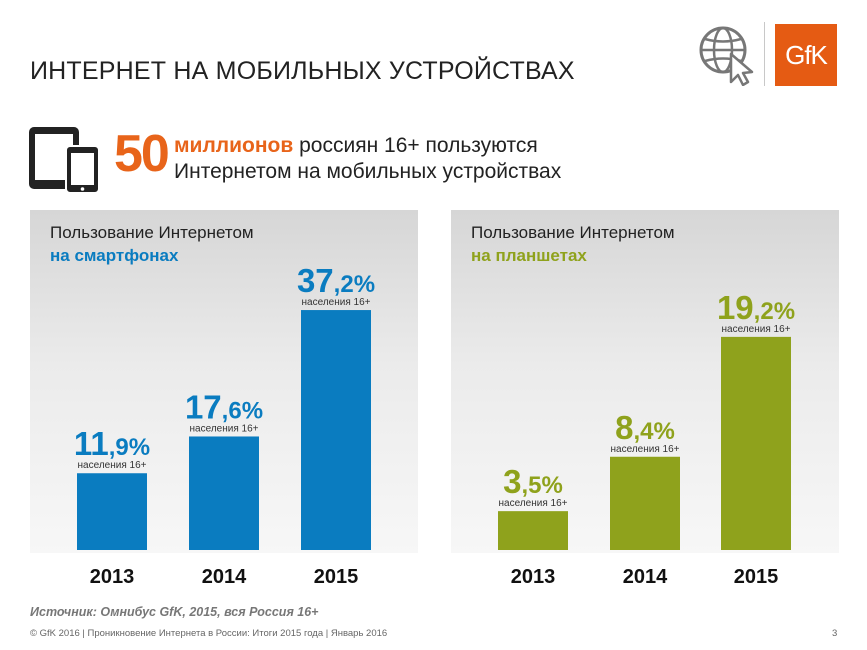 The width and height of the screenshot is (867, 650). Describe the element at coordinates (336, 280) in the screenshot. I see `bar-value-label-2015: 37,2%` at that location.